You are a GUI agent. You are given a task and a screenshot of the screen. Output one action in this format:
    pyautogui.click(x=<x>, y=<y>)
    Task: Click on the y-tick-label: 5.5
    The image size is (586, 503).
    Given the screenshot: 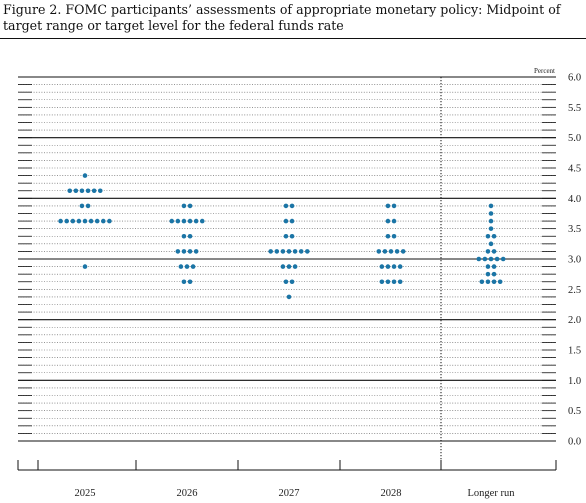 What is the action you would take?
    pyautogui.click(x=574, y=108)
    